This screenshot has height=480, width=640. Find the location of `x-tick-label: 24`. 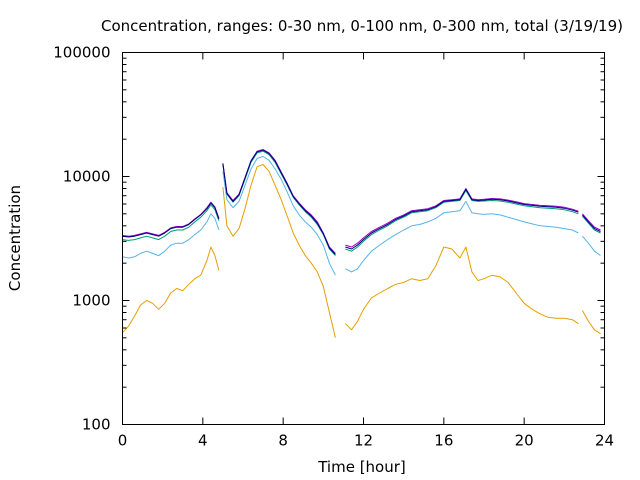

x-tick-label: 24 is located at coordinates (604, 441).